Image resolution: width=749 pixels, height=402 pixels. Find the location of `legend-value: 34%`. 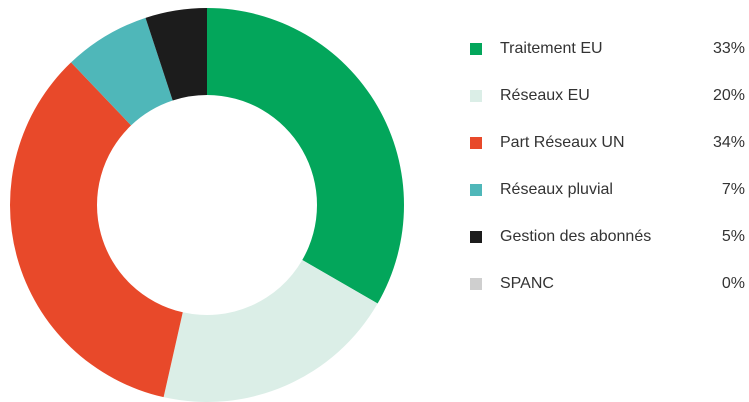

legend-value: 34% is located at coordinates (729, 142).